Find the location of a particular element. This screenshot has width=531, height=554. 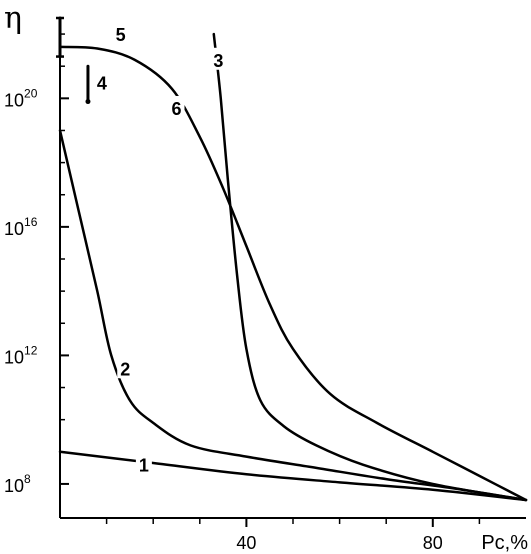

series-5-label: 5 is located at coordinates (121, 35).